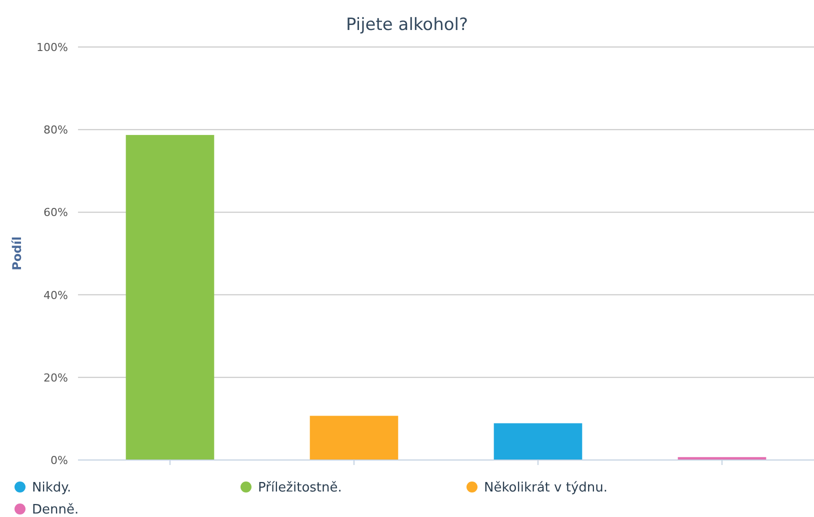 The image size is (814, 517). What do you see at coordinates (56, 130) in the screenshot?
I see `y-tick-label: 80%` at bounding box center [56, 130].